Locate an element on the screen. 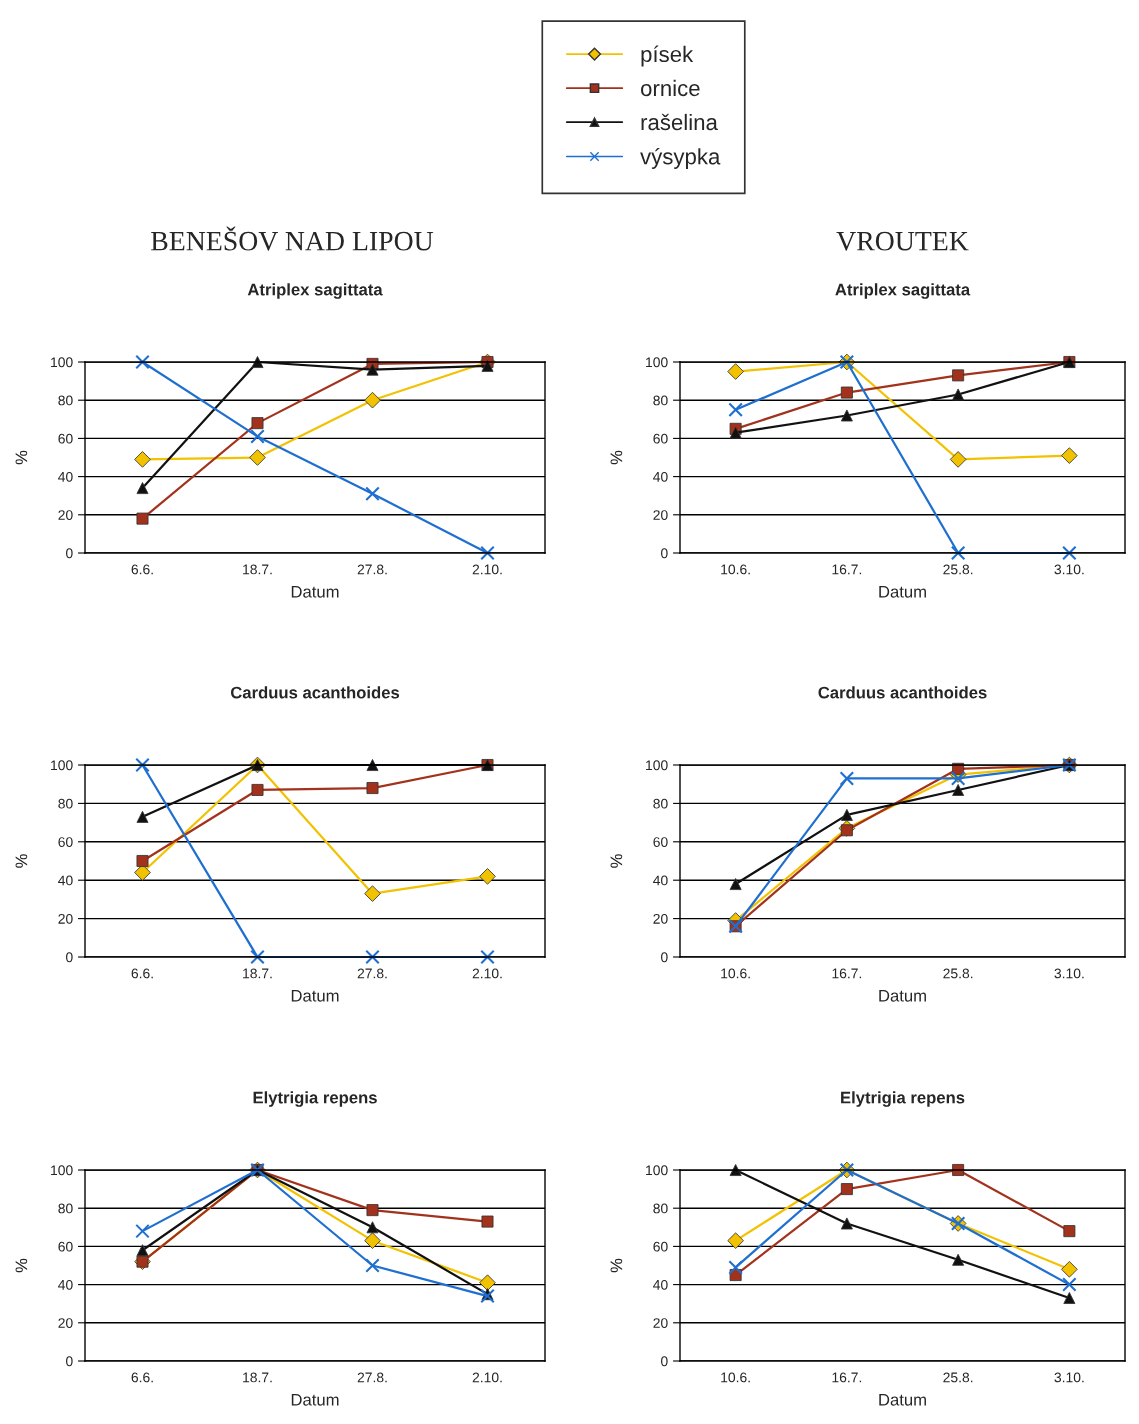  legend-label: písek is located at coordinates (667, 56).